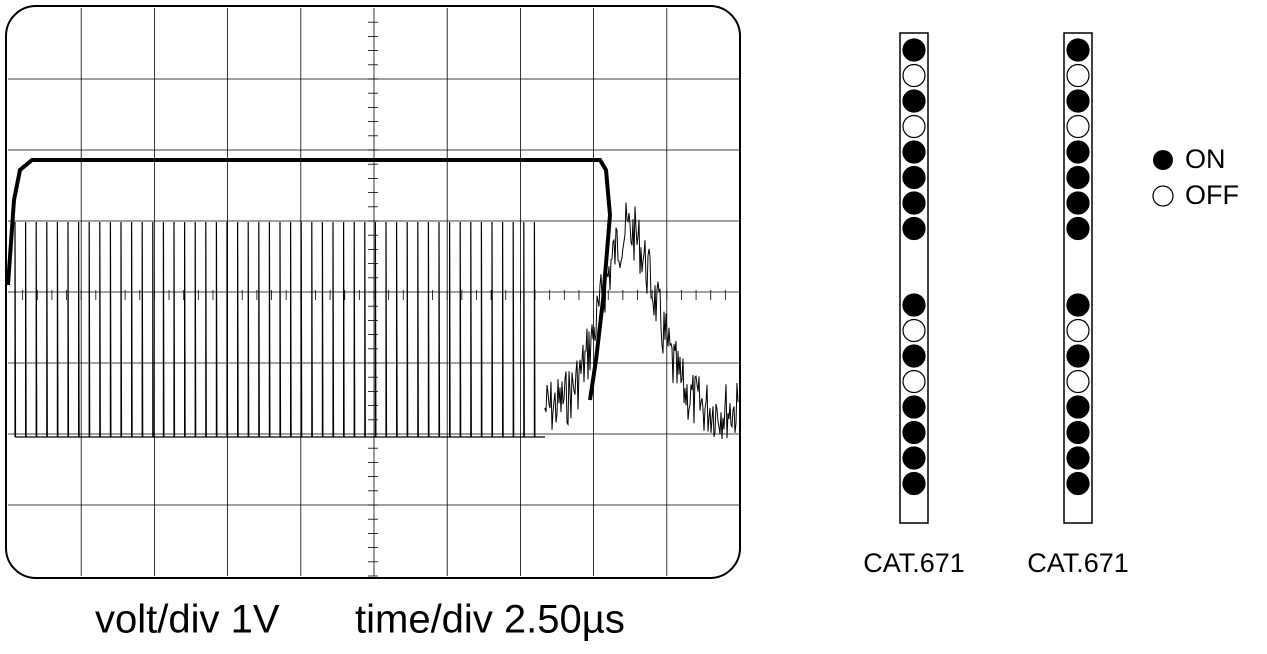 This screenshot has height=654, width=1267. I want to click on legend-off-icon, so click(1163, 196).